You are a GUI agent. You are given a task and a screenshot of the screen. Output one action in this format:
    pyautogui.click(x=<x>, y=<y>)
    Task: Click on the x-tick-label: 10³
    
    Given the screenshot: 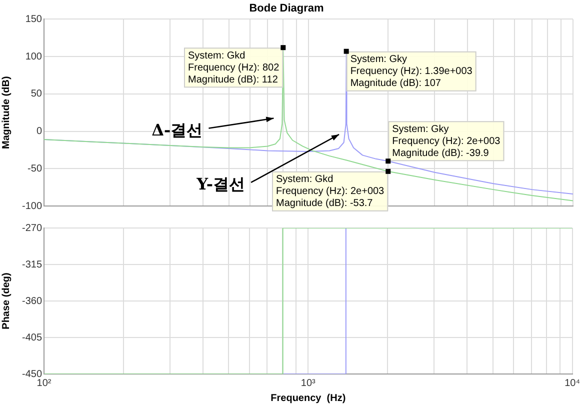 What is the action you would take?
    pyautogui.click(x=308, y=383)
    